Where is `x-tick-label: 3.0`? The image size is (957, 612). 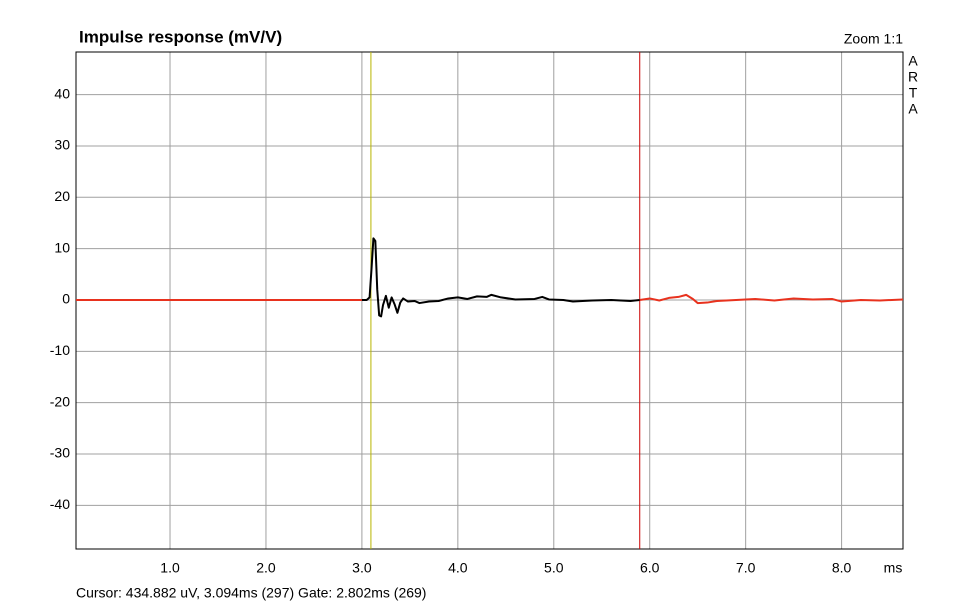
x-tick-label: 3.0 is located at coordinates (362, 568).